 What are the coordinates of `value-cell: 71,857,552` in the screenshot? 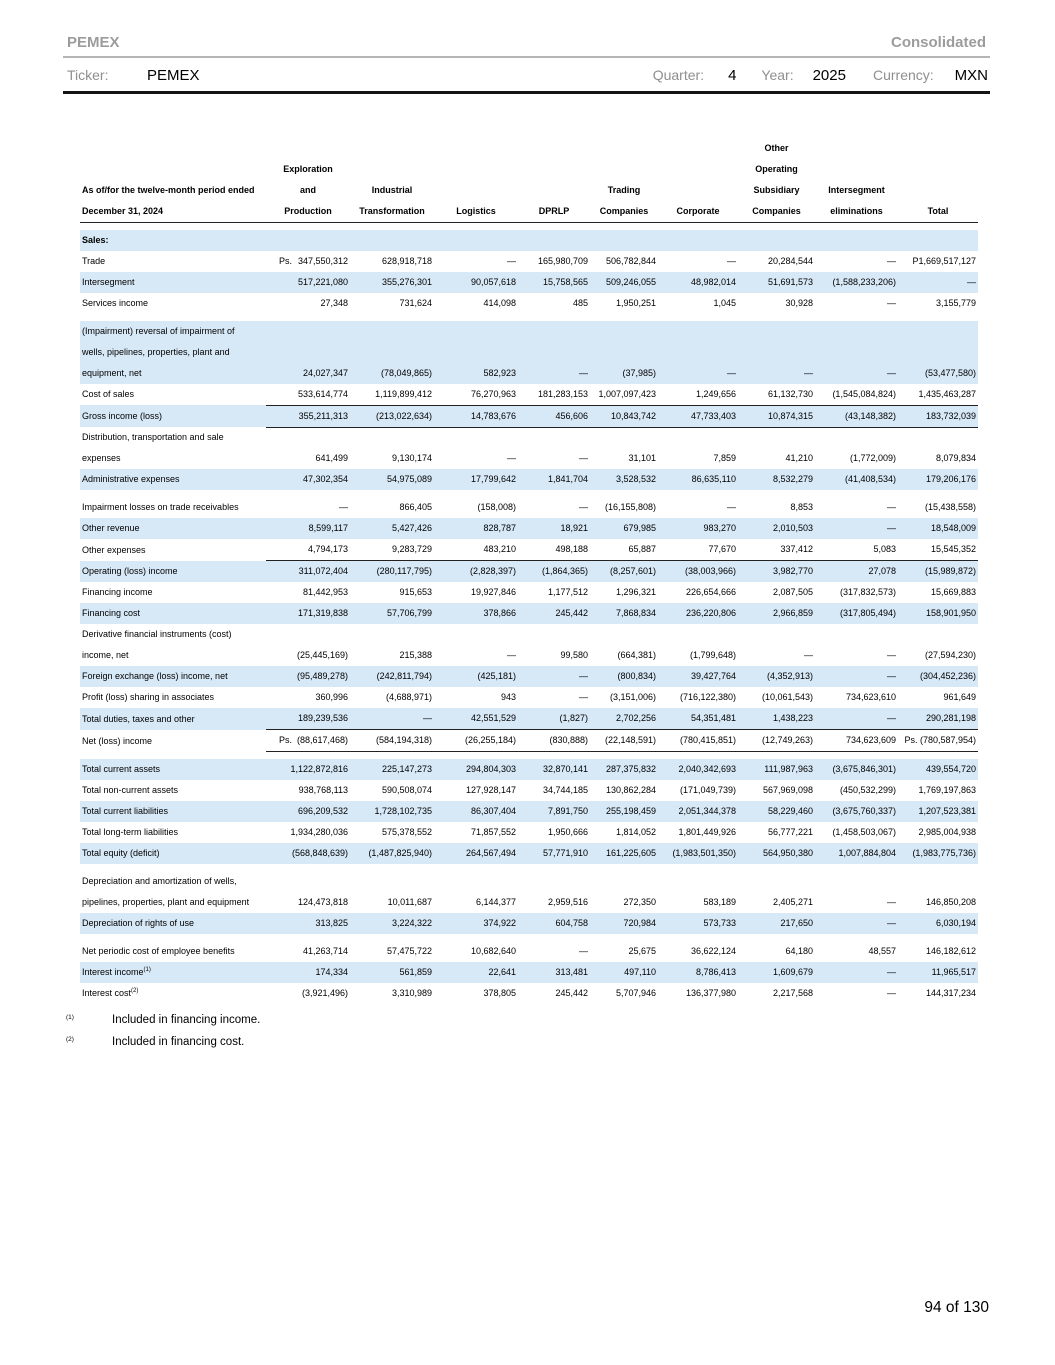 It's located at (493, 831).